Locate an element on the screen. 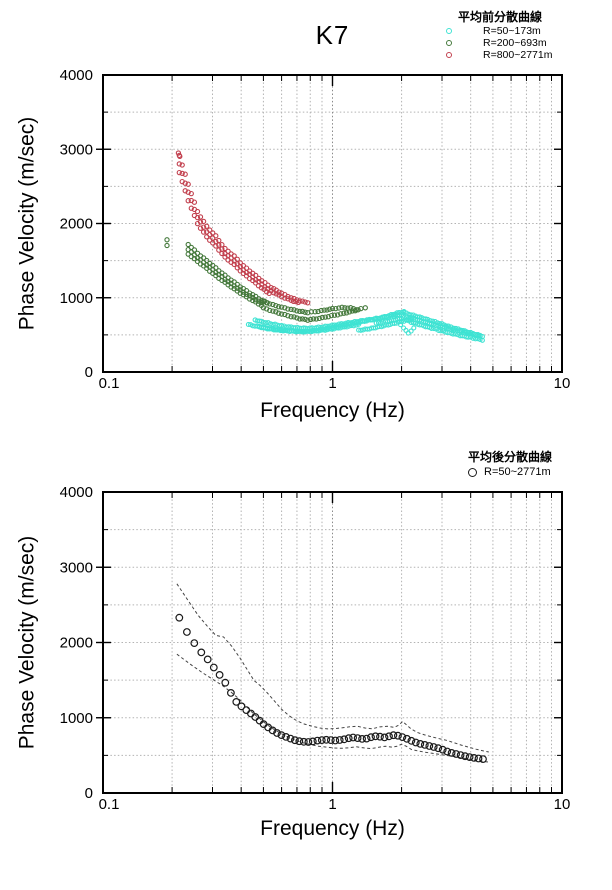  series-stddev-upper is located at coordinates (332, 668).